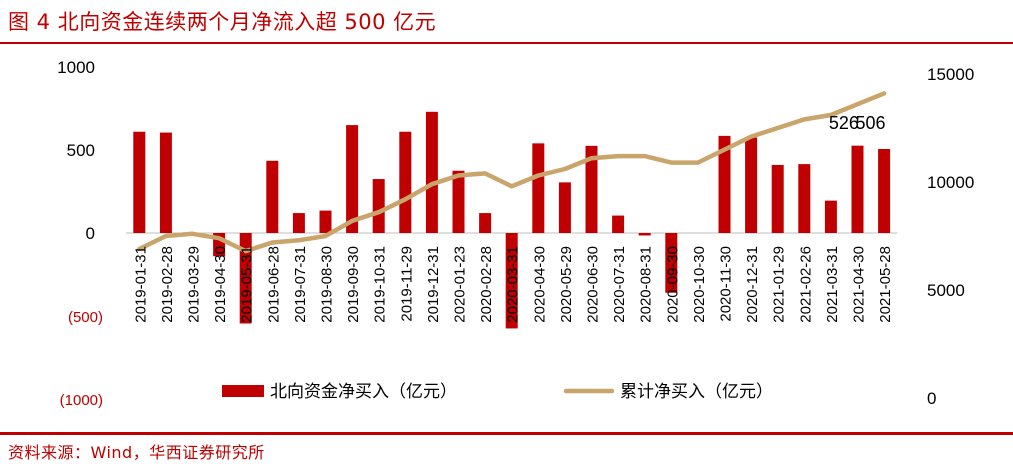 The width and height of the screenshot is (1013, 467). Describe the element at coordinates (353, 284) in the screenshot. I see `x-tick-label: 2019-09-30` at that location.